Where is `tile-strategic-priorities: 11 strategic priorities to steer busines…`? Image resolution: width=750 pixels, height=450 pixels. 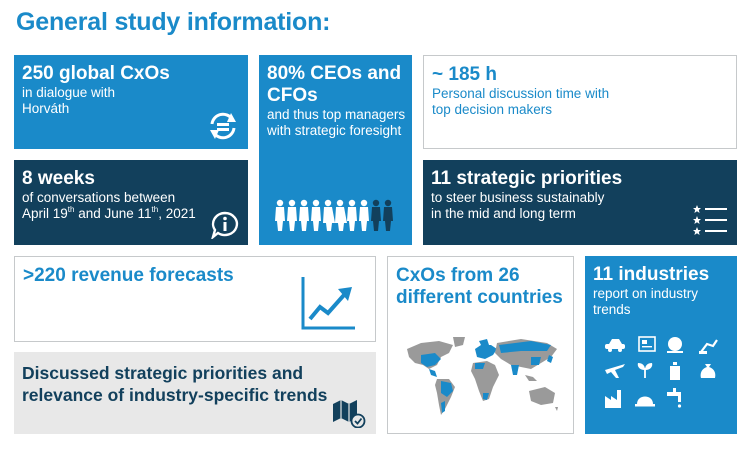
tile-strategic-priorities: 11 strategic priorities to steer busines… is located at coordinates (580, 202).